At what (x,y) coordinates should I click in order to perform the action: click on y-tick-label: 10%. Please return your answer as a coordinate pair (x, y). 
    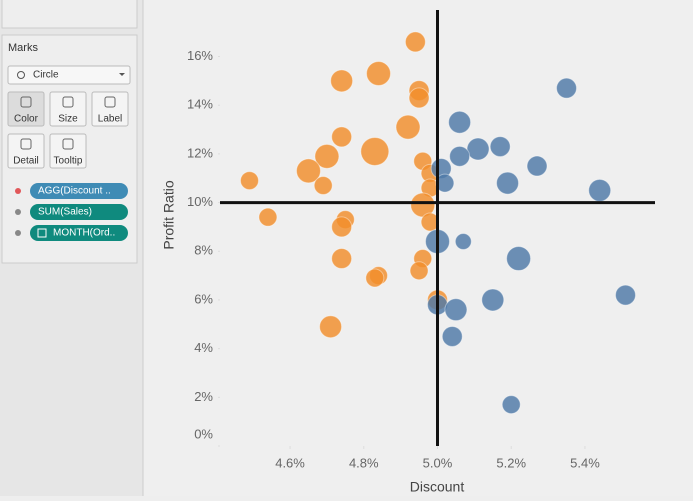
    Looking at the image, I should click on (200, 201).